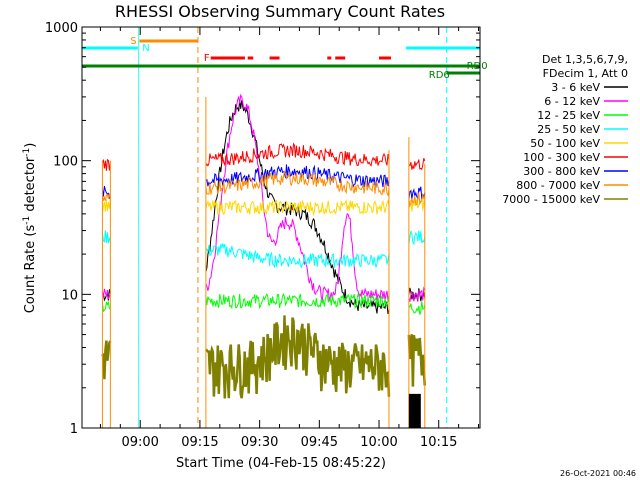 The height and width of the screenshot is (480, 640). What do you see at coordinates (565, 143) in the screenshot?
I see `legend-entry-label: 50 - 100 keV` at bounding box center [565, 143].